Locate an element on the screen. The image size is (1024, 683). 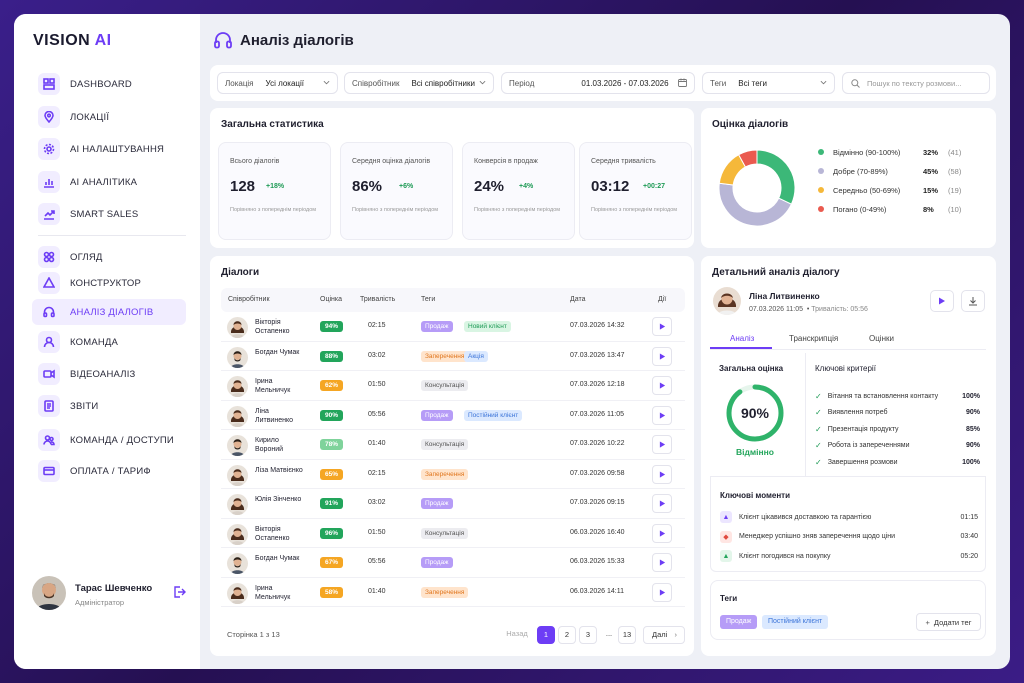
tab-scores: Оцінки is located at coordinates (881, 338).